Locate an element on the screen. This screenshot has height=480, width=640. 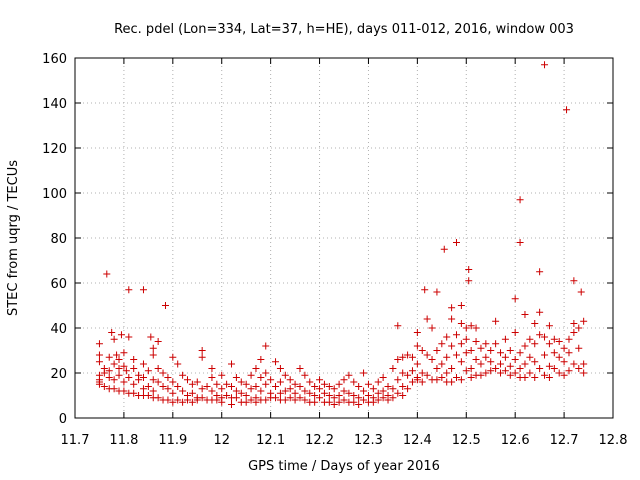
y-tick-label: 140 is located at coordinates (54, 104).